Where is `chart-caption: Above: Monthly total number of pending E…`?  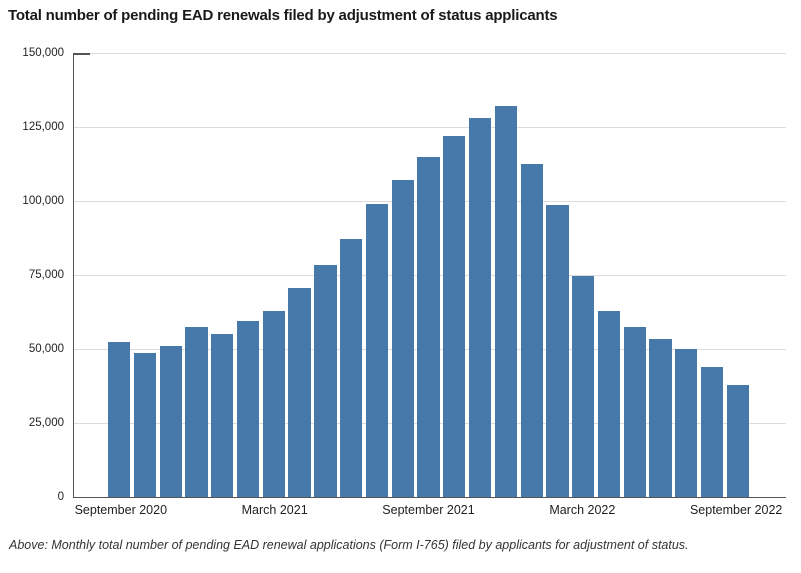
chart-caption: Above: Monthly total number of pending E… is located at coordinates (349, 545).